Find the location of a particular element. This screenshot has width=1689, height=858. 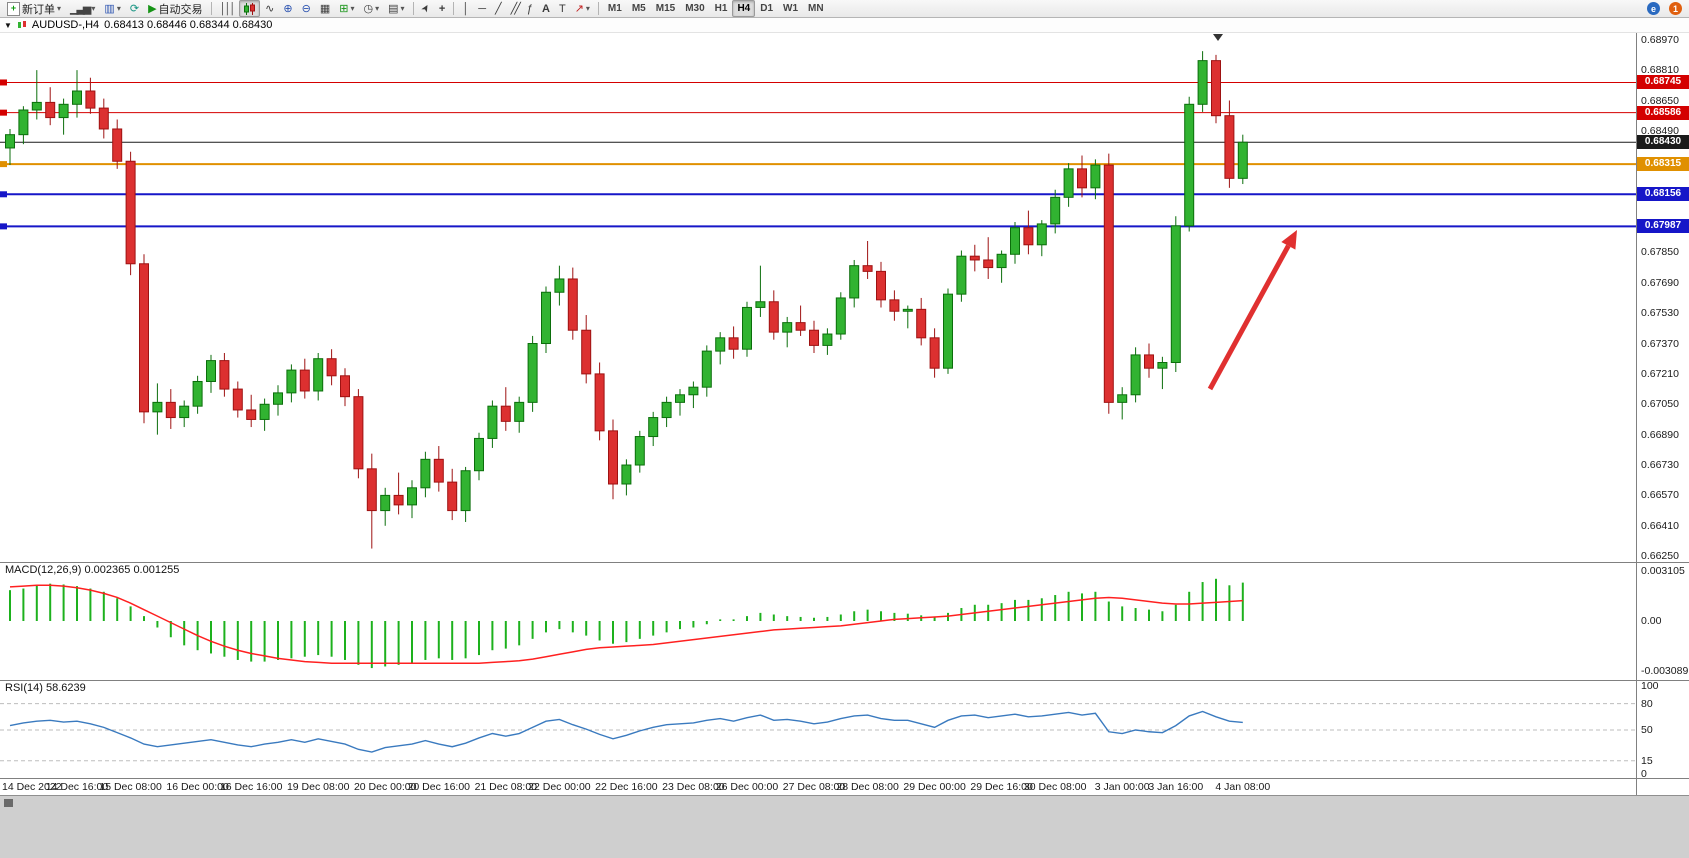

price-axis-label: 0.66730 is located at coordinates (1660, 465).